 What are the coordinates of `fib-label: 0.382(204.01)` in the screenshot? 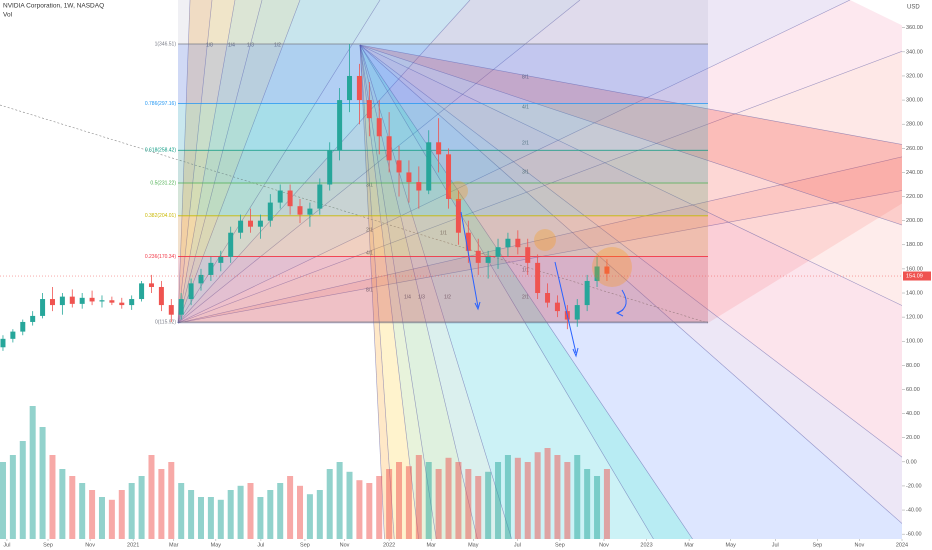 It's located at (160, 216).